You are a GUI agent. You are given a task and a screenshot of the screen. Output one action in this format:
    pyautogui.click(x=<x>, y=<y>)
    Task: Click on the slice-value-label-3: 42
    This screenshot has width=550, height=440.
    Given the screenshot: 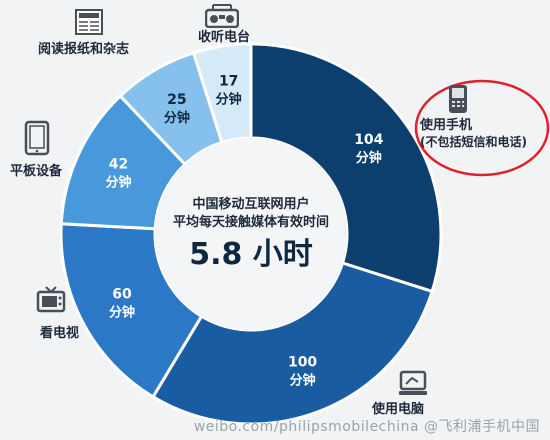 What is the action you would take?
    pyautogui.click(x=118, y=165)
    